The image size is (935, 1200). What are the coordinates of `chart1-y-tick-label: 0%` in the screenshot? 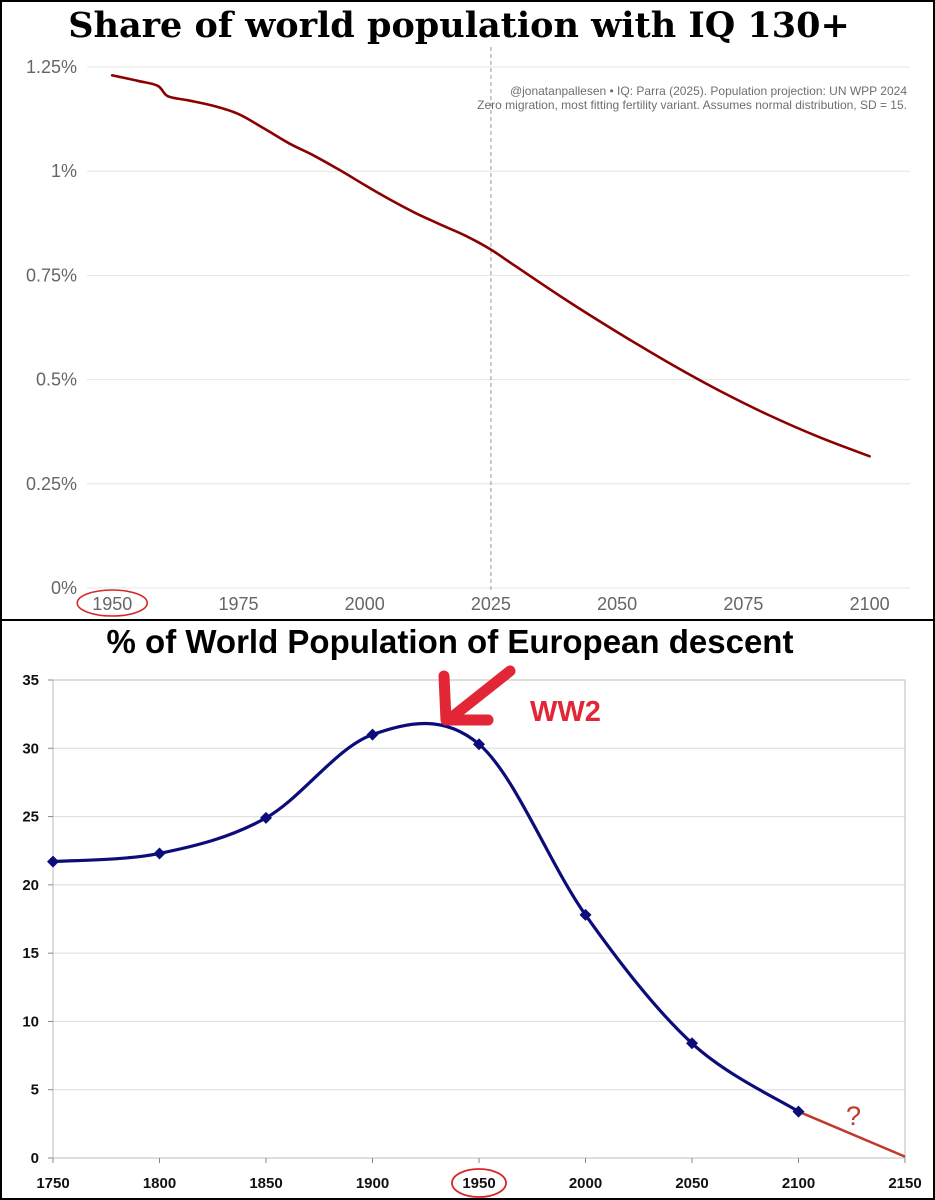 It's located at (64, 588).